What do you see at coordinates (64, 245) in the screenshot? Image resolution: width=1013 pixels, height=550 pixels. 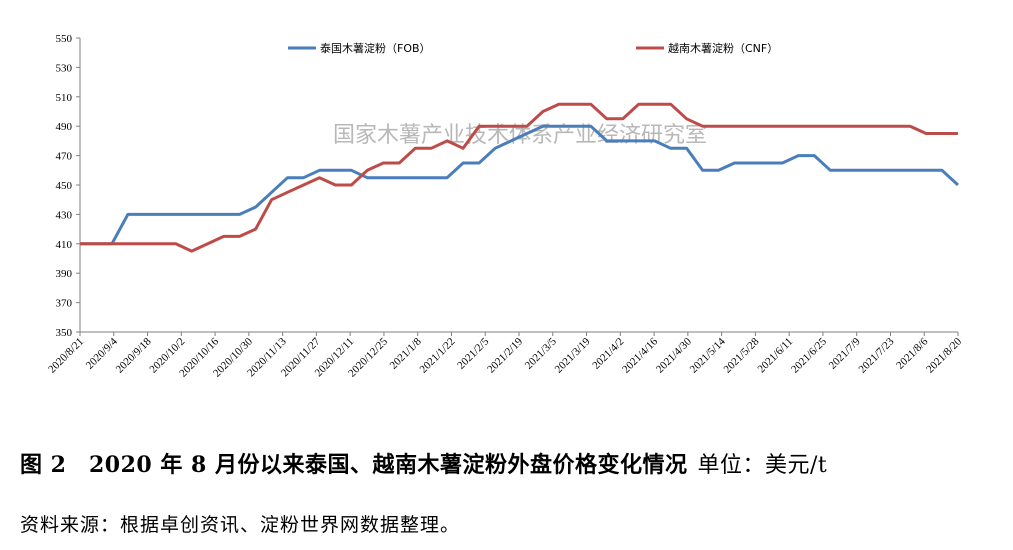 I see `y-tick-label: 410` at bounding box center [64, 245].